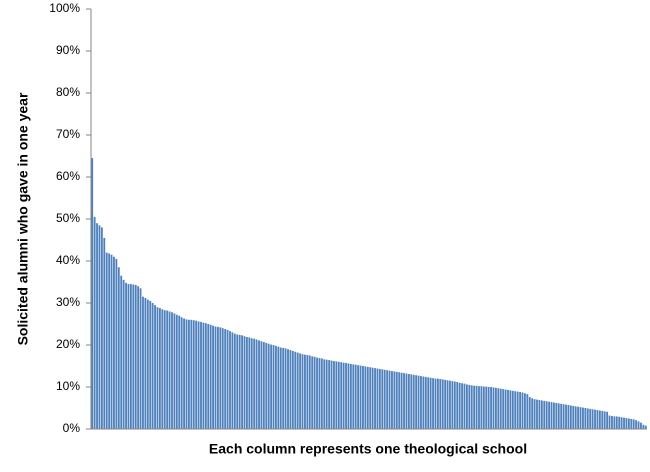  What do you see at coordinates (72, 428) in the screenshot?
I see `y-tick-label: 0%` at bounding box center [72, 428].